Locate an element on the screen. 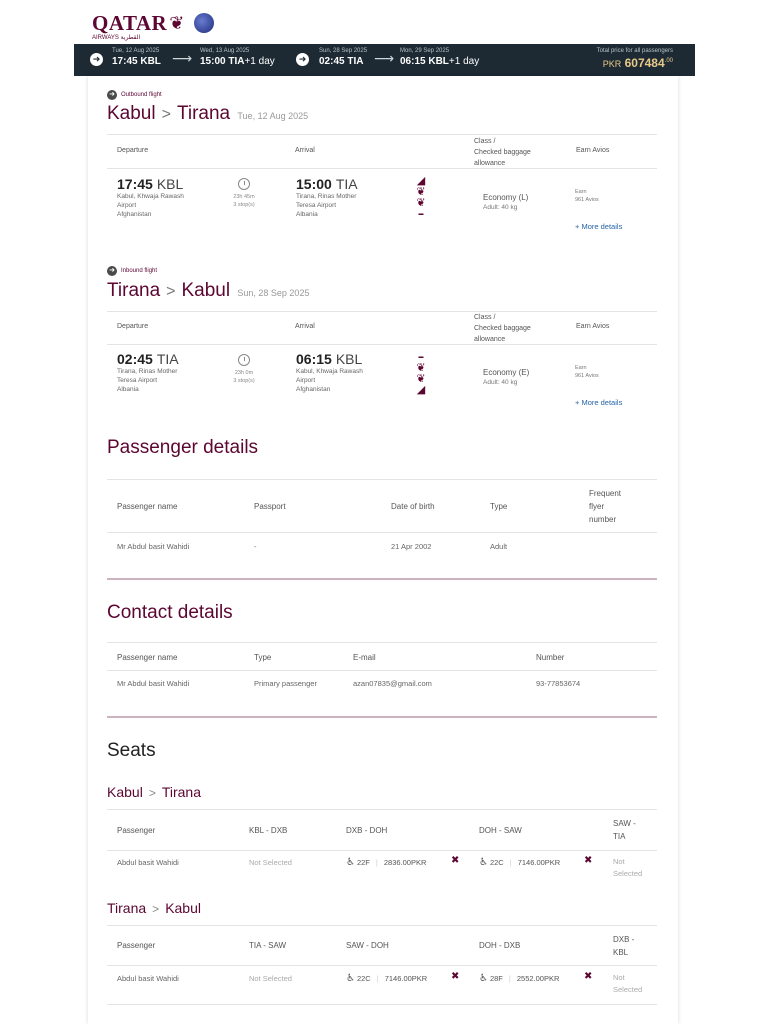  passport-value: - is located at coordinates (255, 546).